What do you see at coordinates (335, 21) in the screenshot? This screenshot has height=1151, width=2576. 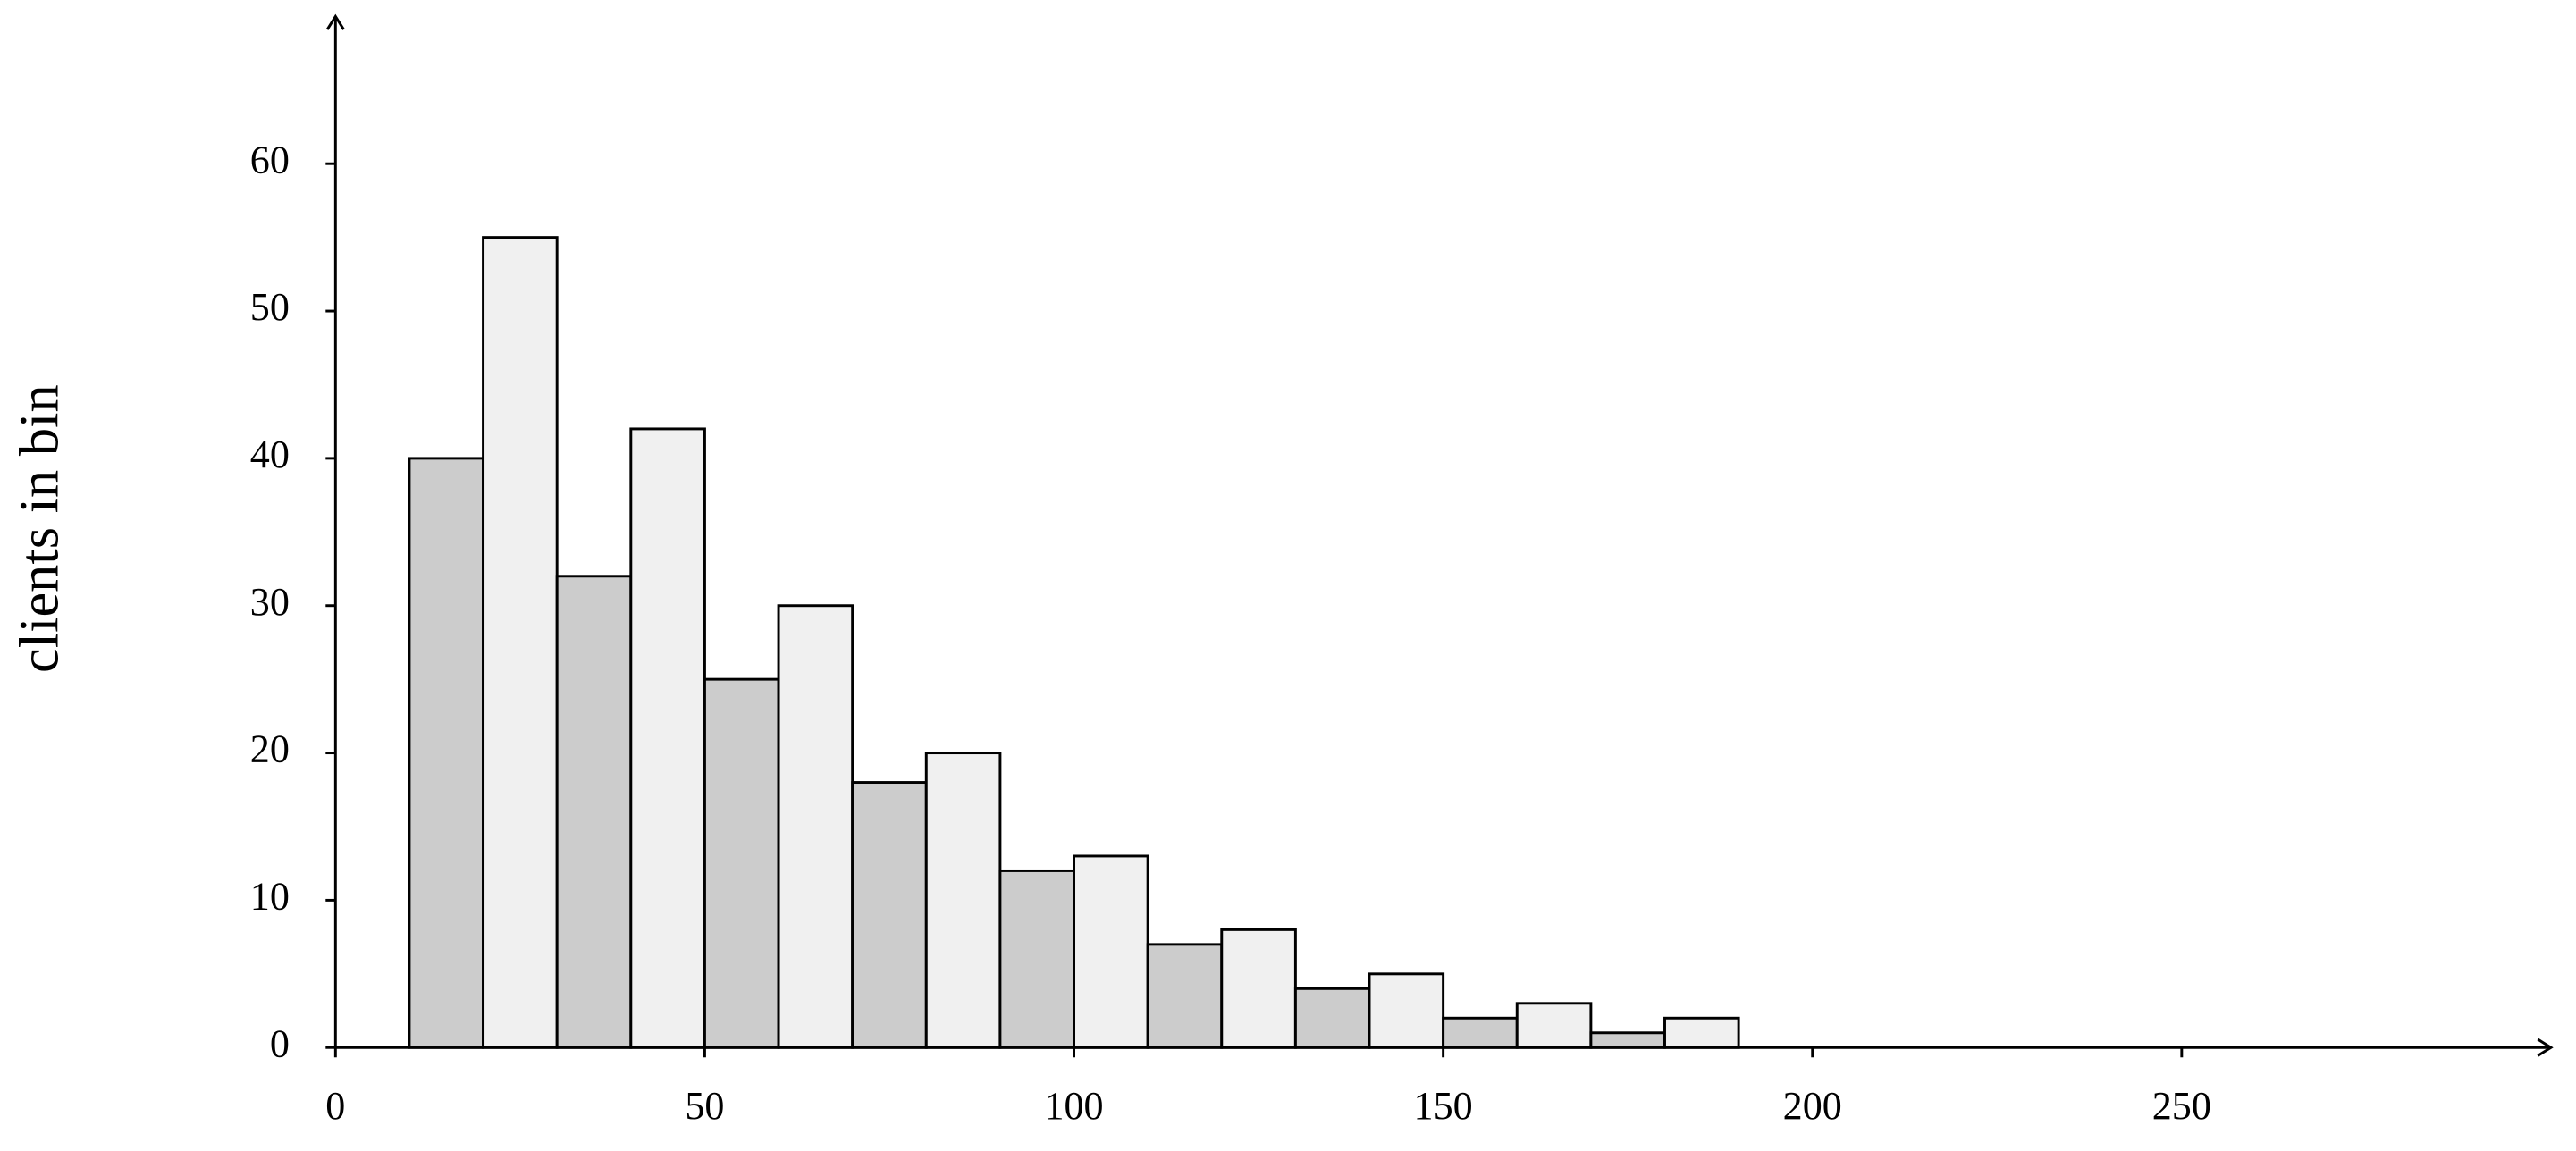 I see `y-axis-arrow` at bounding box center [335, 21].